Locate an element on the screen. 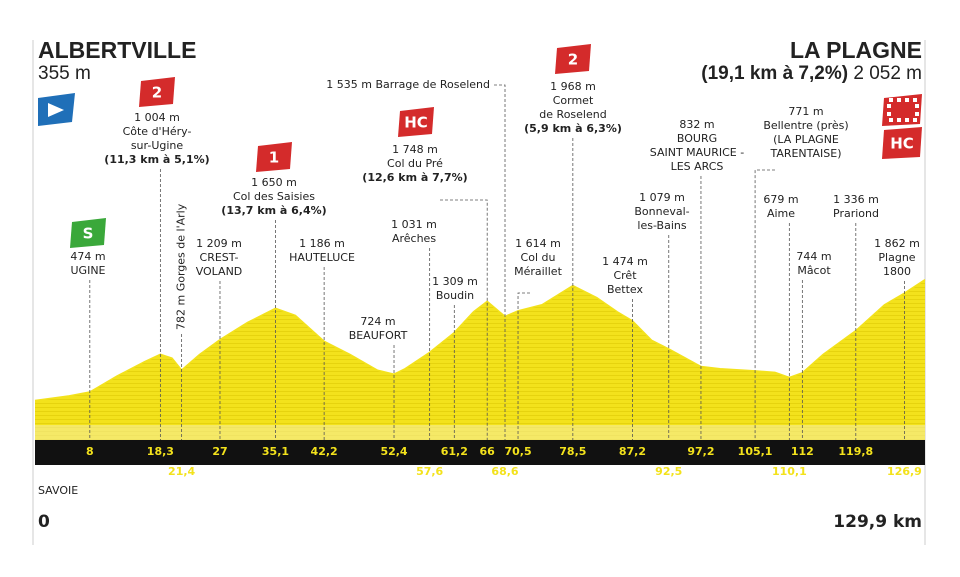  waypoint-name: TARENTAISE) is located at coordinates (805, 153).